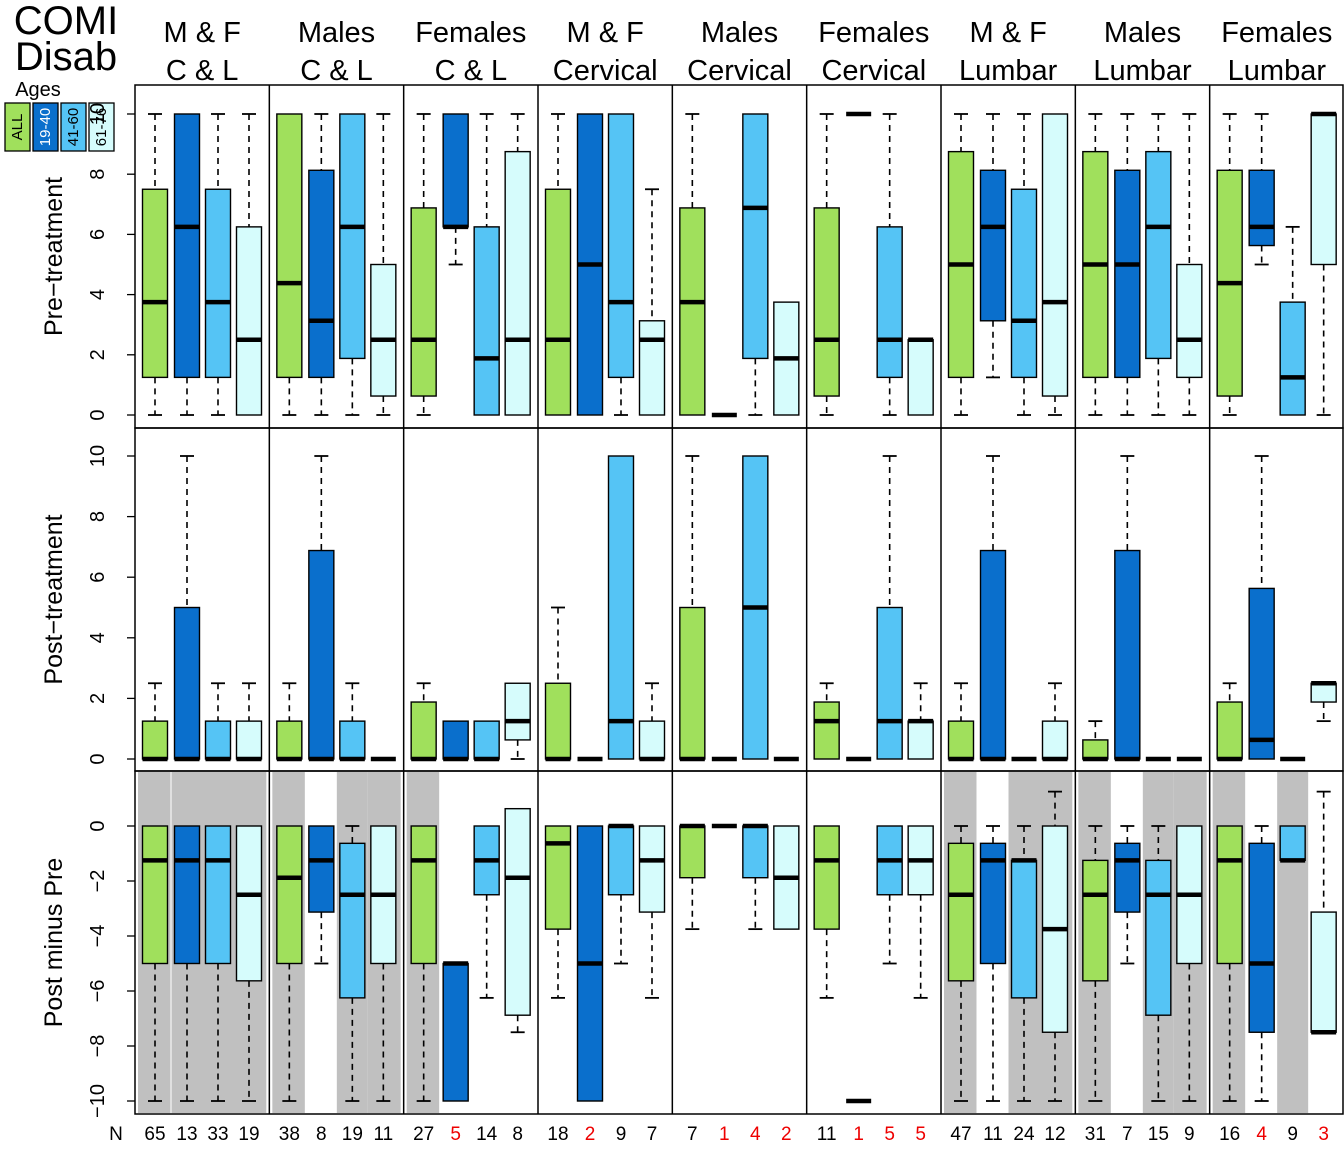 The image size is (1344, 1152). I want to click on n-value: 24, so click(1024, 1134).